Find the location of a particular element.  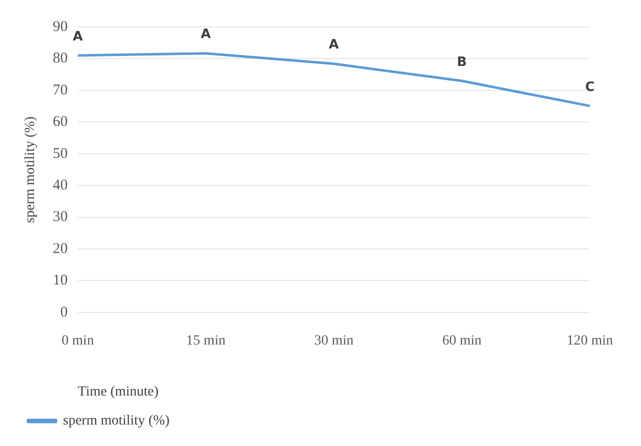

x-tick-label: 120 min is located at coordinates (589, 340).